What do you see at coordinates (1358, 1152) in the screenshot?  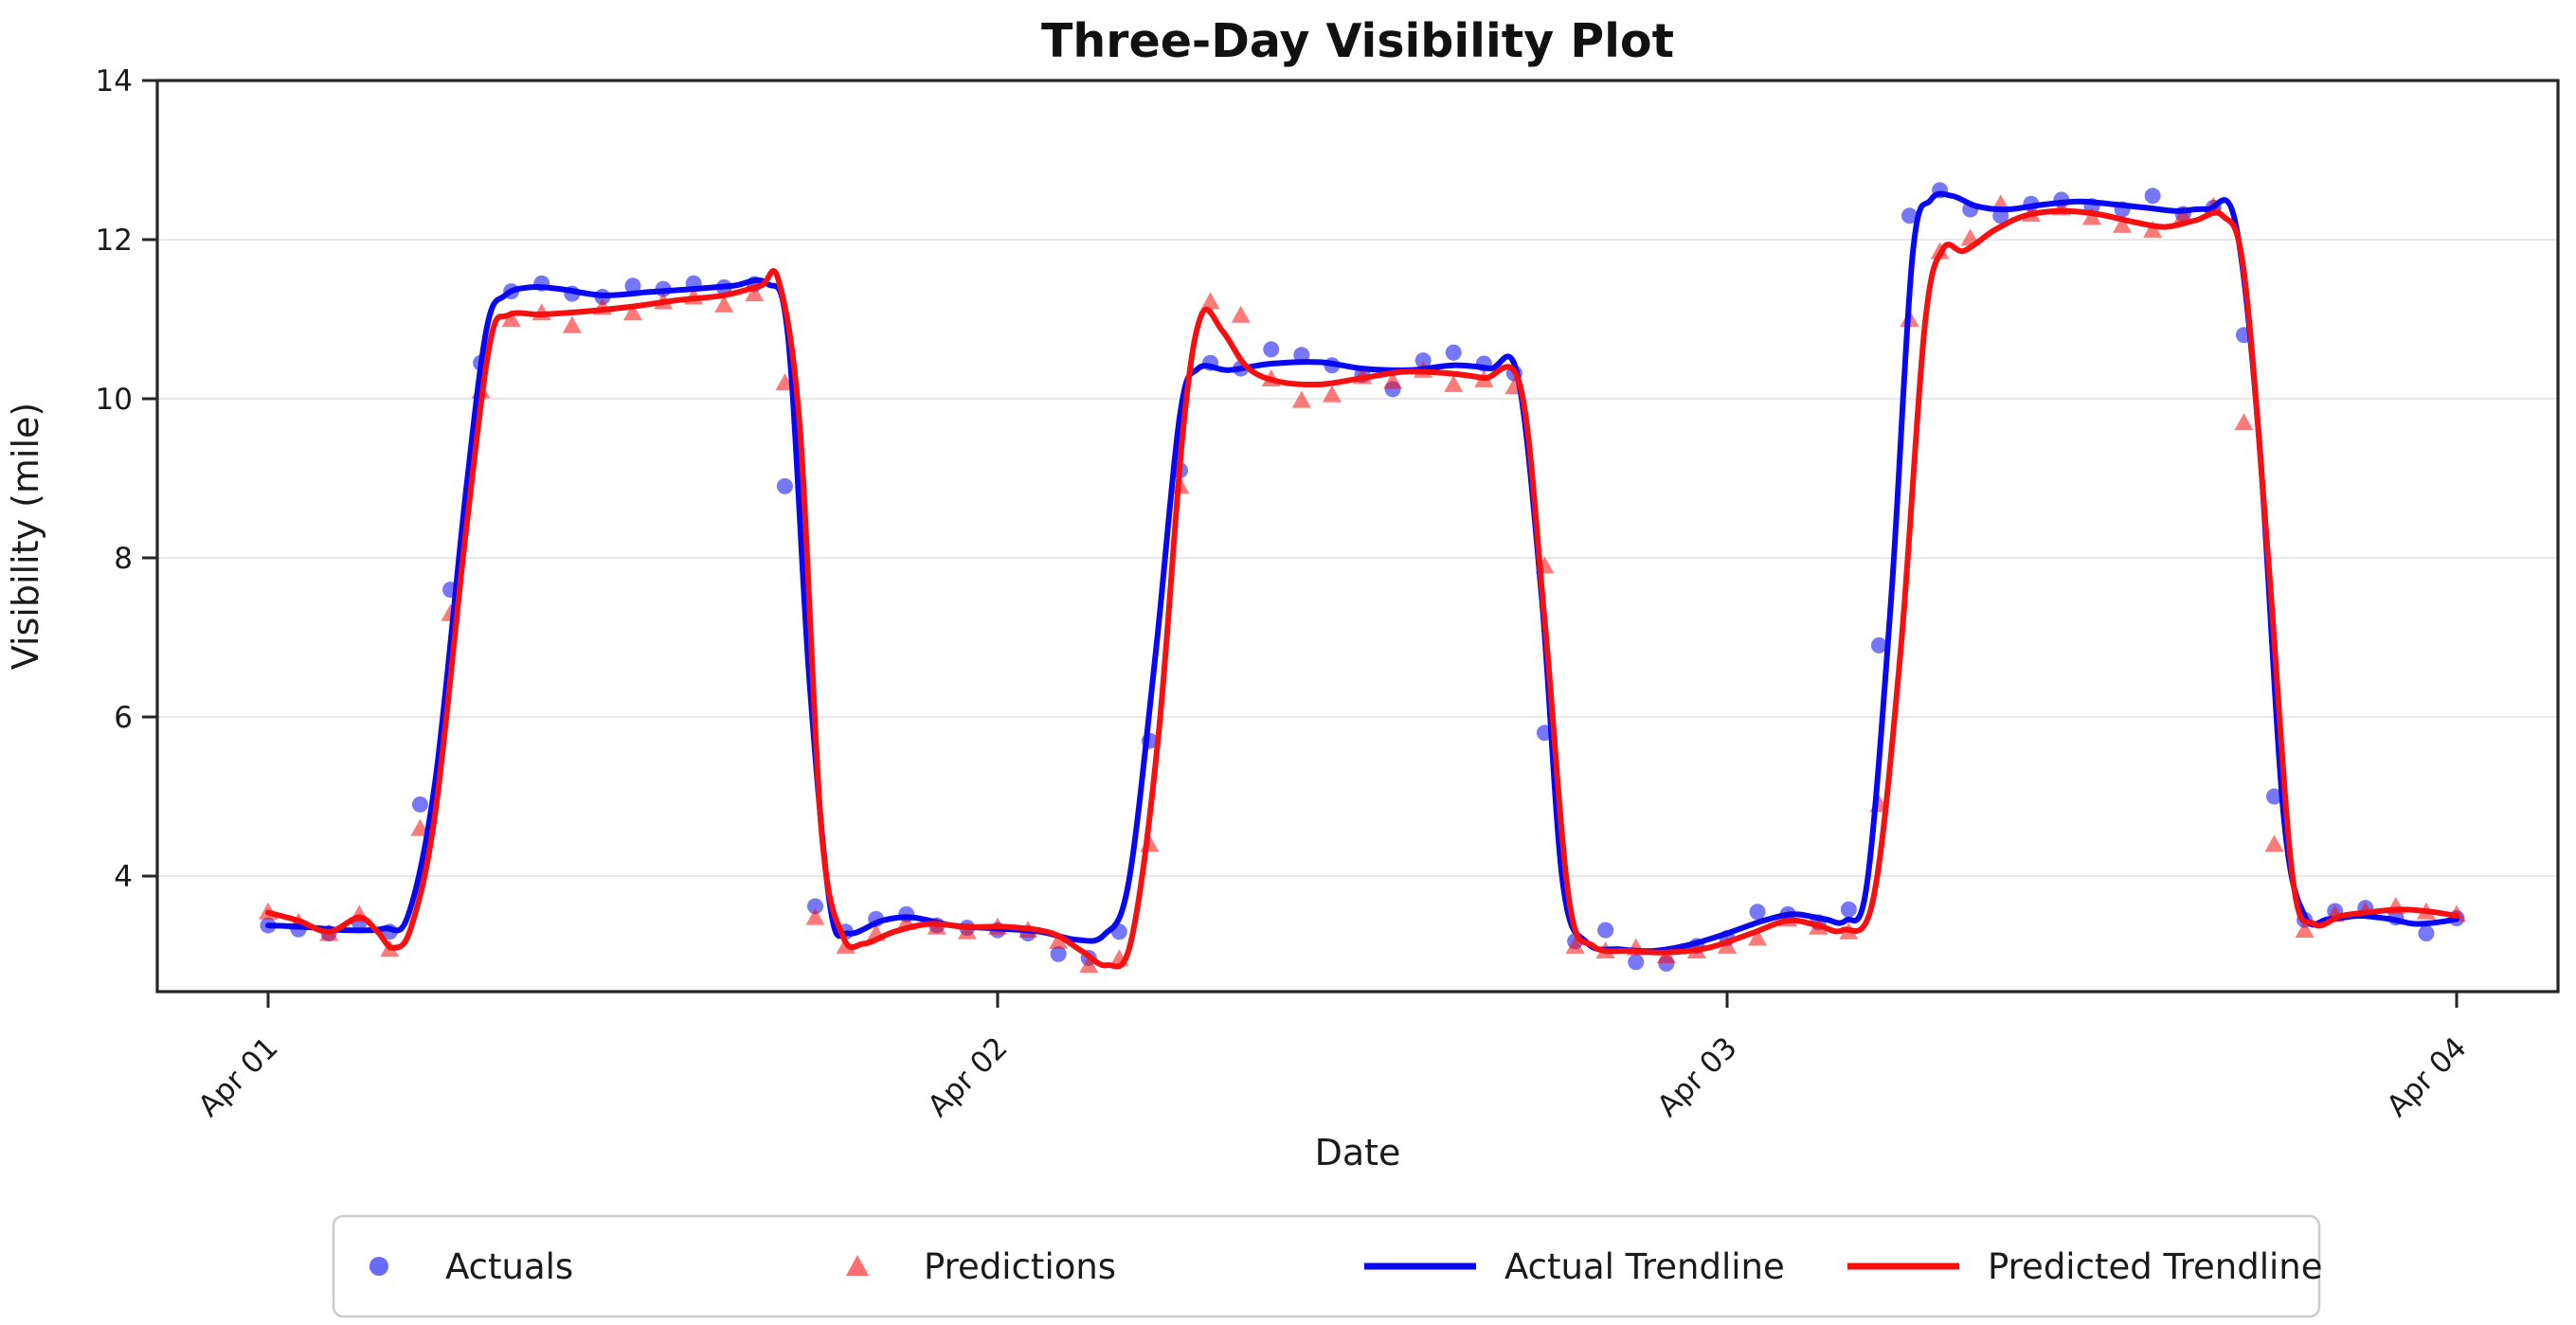 I see `x-axis-label: Date` at bounding box center [1358, 1152].